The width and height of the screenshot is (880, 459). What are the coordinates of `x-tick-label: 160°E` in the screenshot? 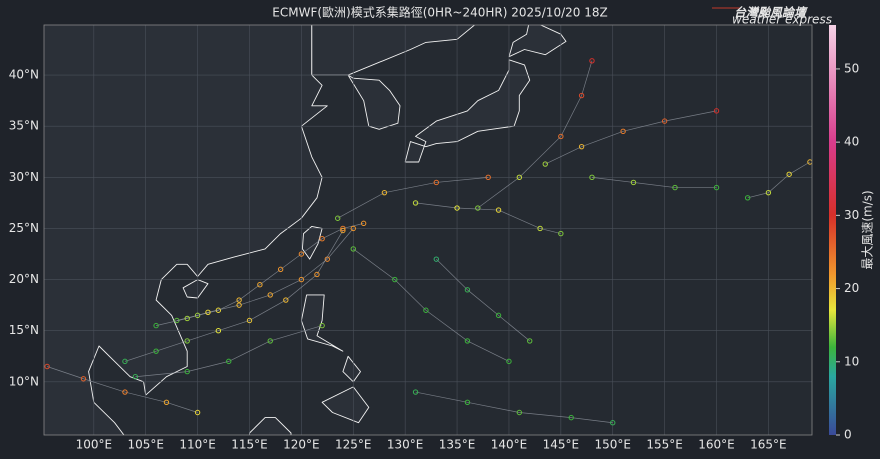 It's located at (716, 445).